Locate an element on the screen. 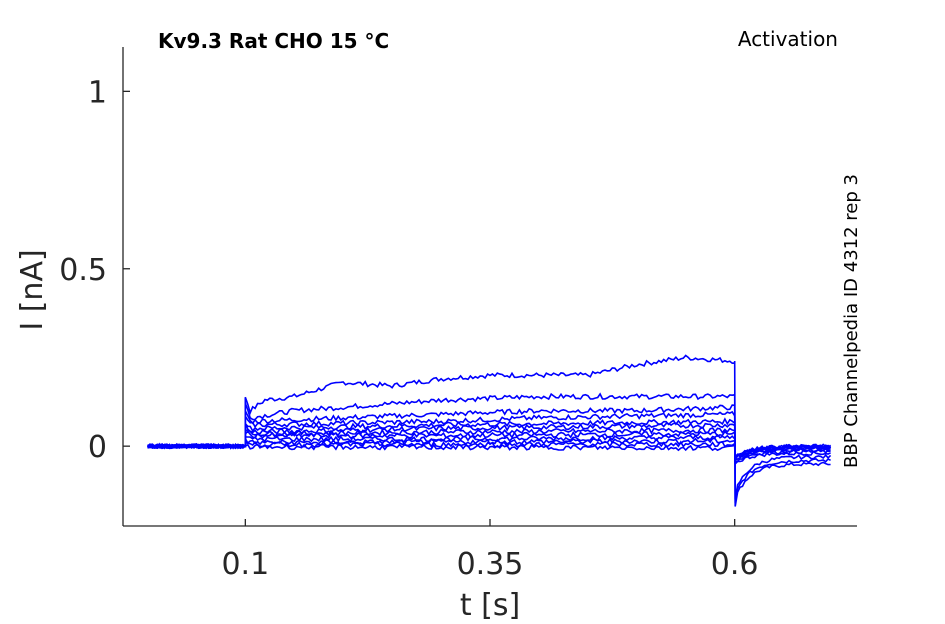 This screenshot has height=624, width=945. x-tick-label: 0.6 is located at coordinates (735, 564).